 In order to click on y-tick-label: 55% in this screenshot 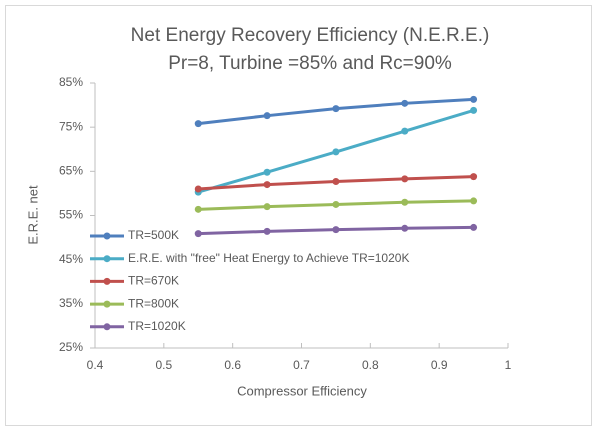, I will do `click(71, 215)`.